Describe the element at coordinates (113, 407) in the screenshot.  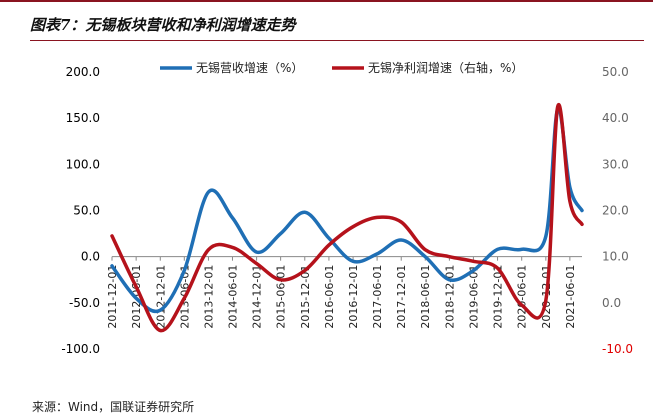
I see `source-note: 来源：Wind，国联证券研究所` at that location.